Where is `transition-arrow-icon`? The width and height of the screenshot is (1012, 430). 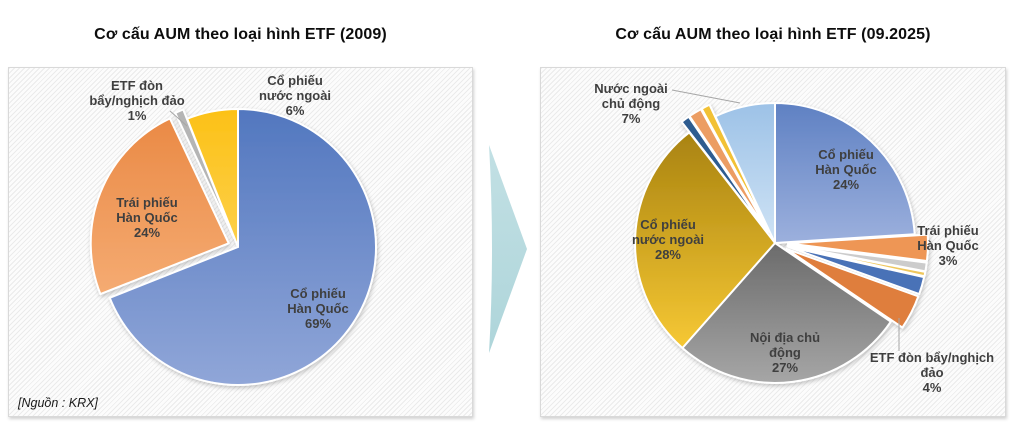 transition-arrow-icon is located at coordinates (508, 249).